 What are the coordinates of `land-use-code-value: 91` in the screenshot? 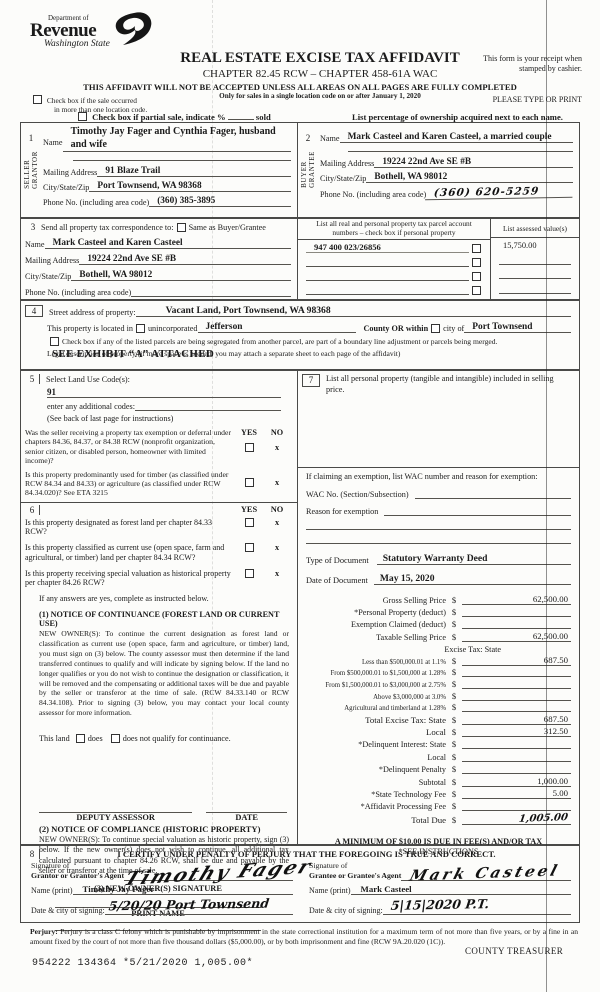 It's located at (164, 392).